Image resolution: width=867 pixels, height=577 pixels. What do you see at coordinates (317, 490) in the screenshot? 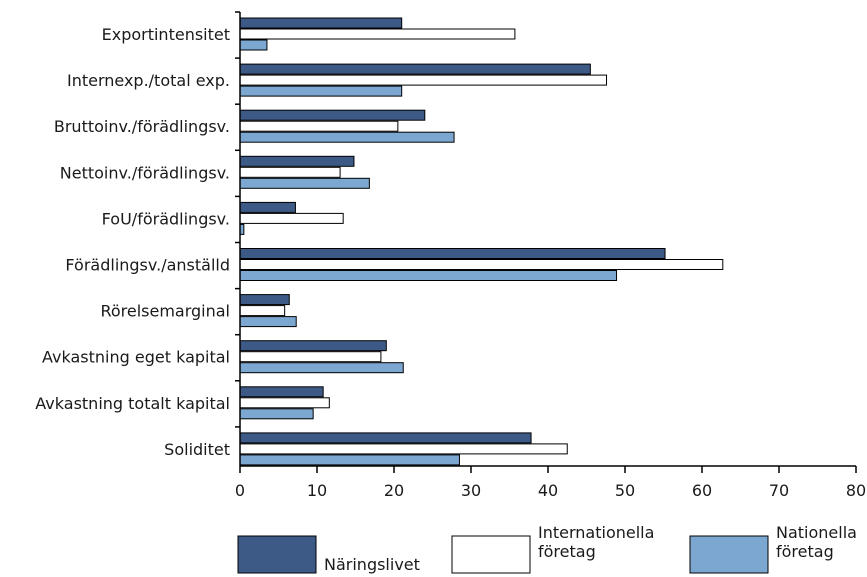
I see `x-tick-label: 10` at bounding box center [317, 490].